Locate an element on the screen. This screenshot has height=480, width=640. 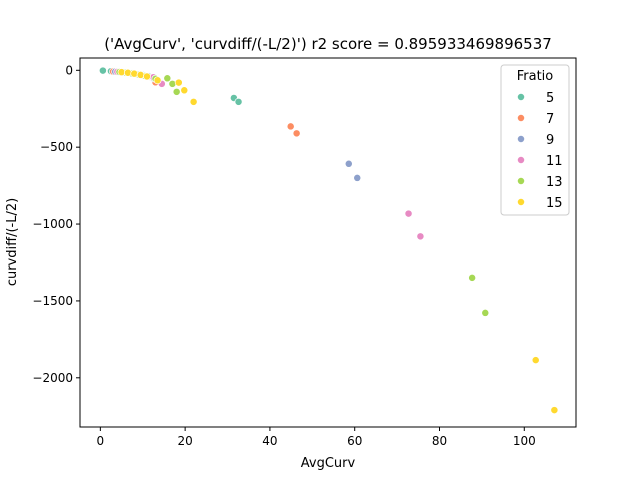
legend-item: 11 is located at coordinates (540, 161).